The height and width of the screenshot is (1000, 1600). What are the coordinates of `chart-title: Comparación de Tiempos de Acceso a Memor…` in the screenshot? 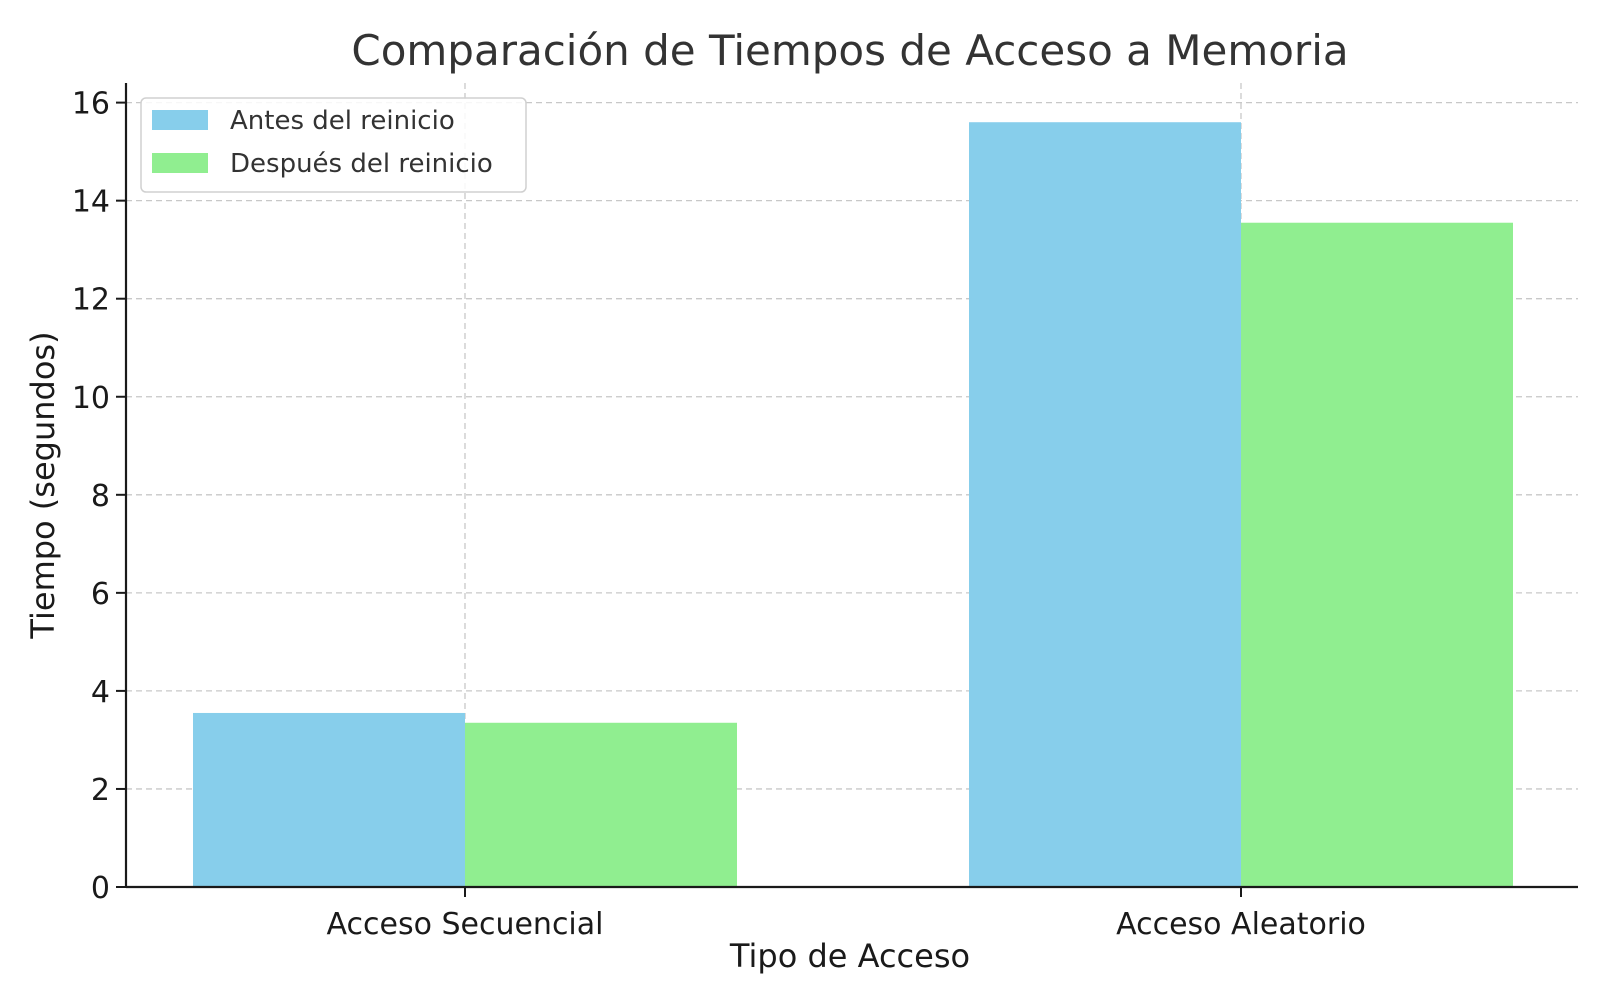 It's located at (849, 50).